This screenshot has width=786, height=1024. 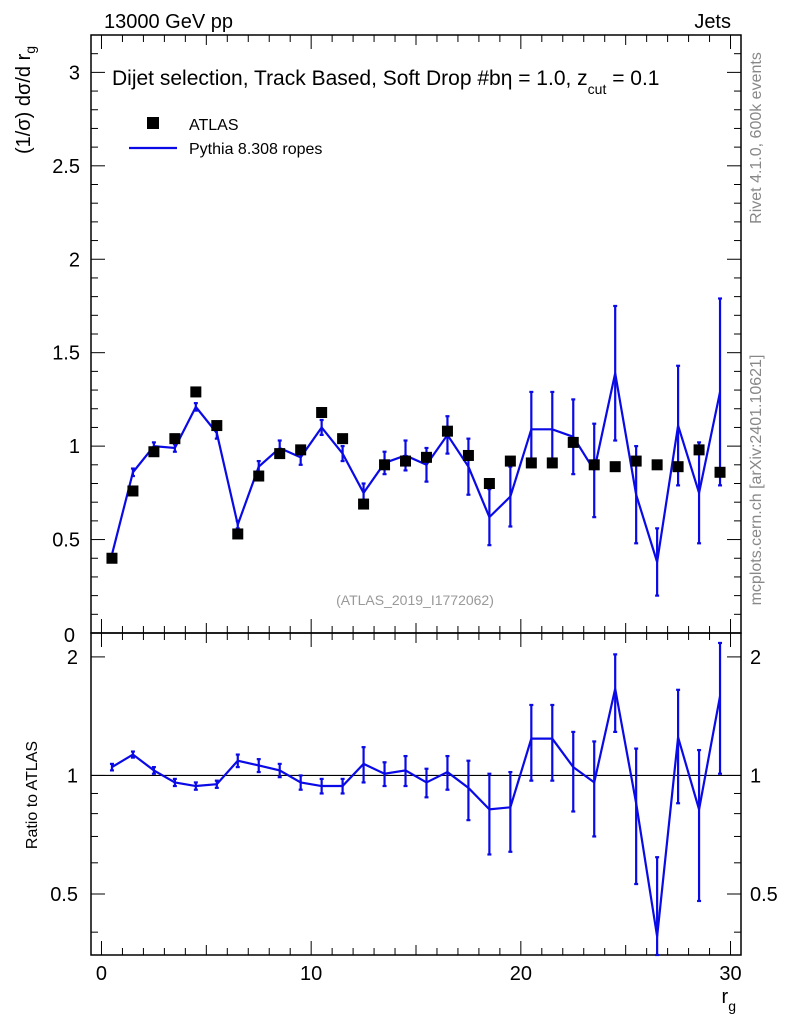 I want to click on rivet-version-label: Rivet 4.1.0, 600k events, so click(x=756, y=138).